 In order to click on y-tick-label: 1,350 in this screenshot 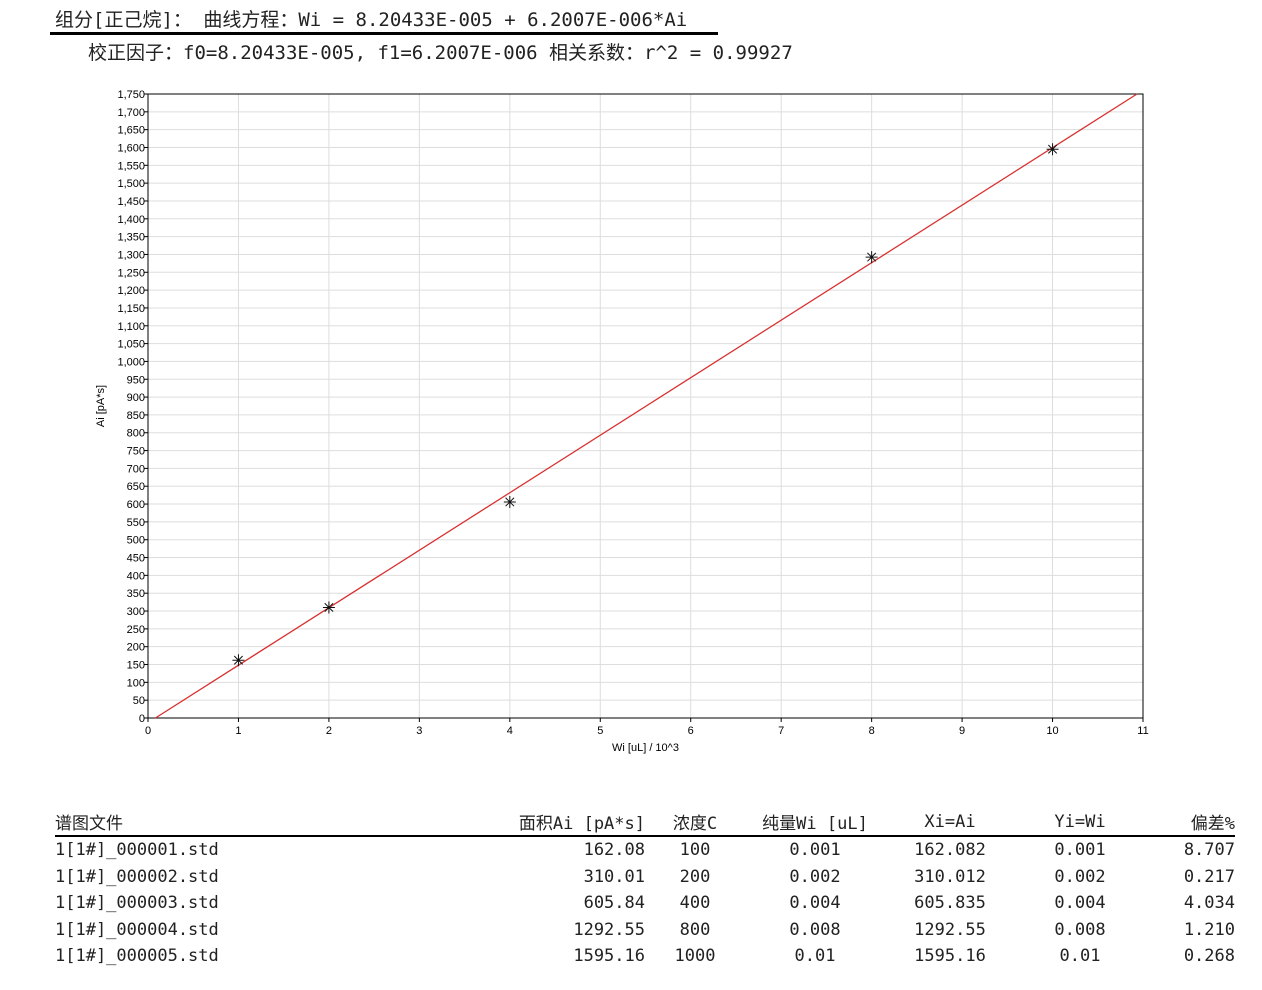, I will do `click(131, 238)`.